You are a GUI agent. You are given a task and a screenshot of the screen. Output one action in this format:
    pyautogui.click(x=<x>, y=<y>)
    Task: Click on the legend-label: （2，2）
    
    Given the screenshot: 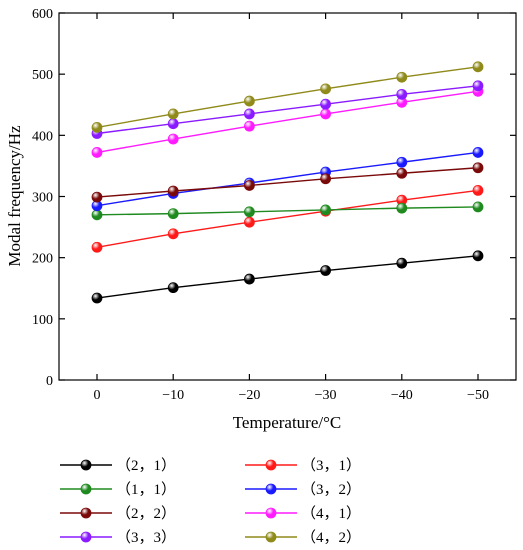 What is the action you would take?
    pyautogui.click(x=146, y=513)
    